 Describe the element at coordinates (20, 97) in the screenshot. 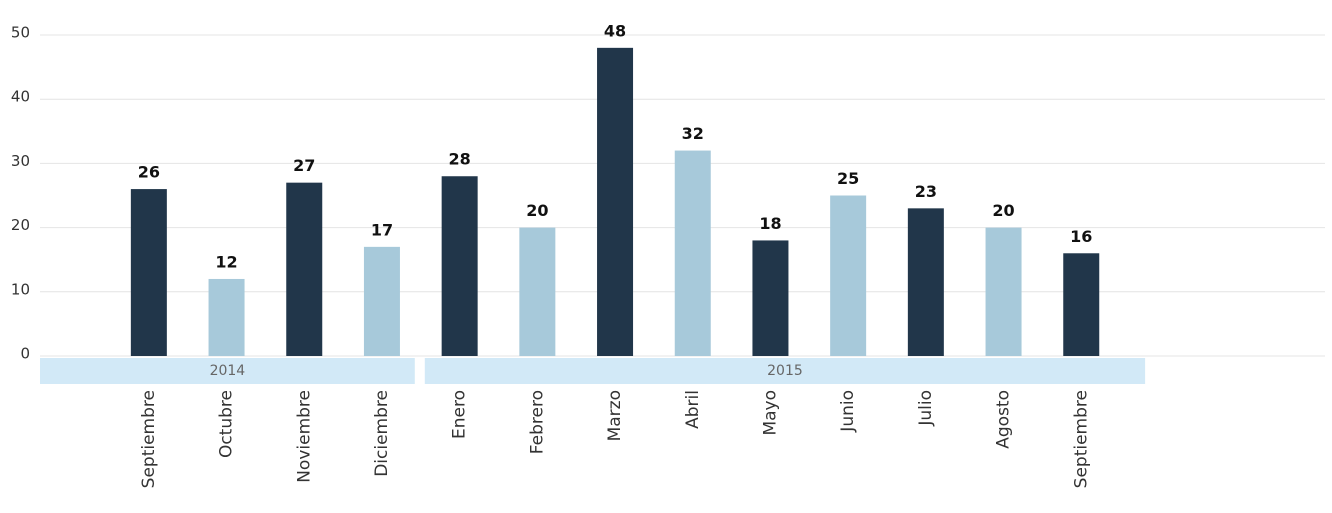

I see `y-tick-label: 40` at that location.